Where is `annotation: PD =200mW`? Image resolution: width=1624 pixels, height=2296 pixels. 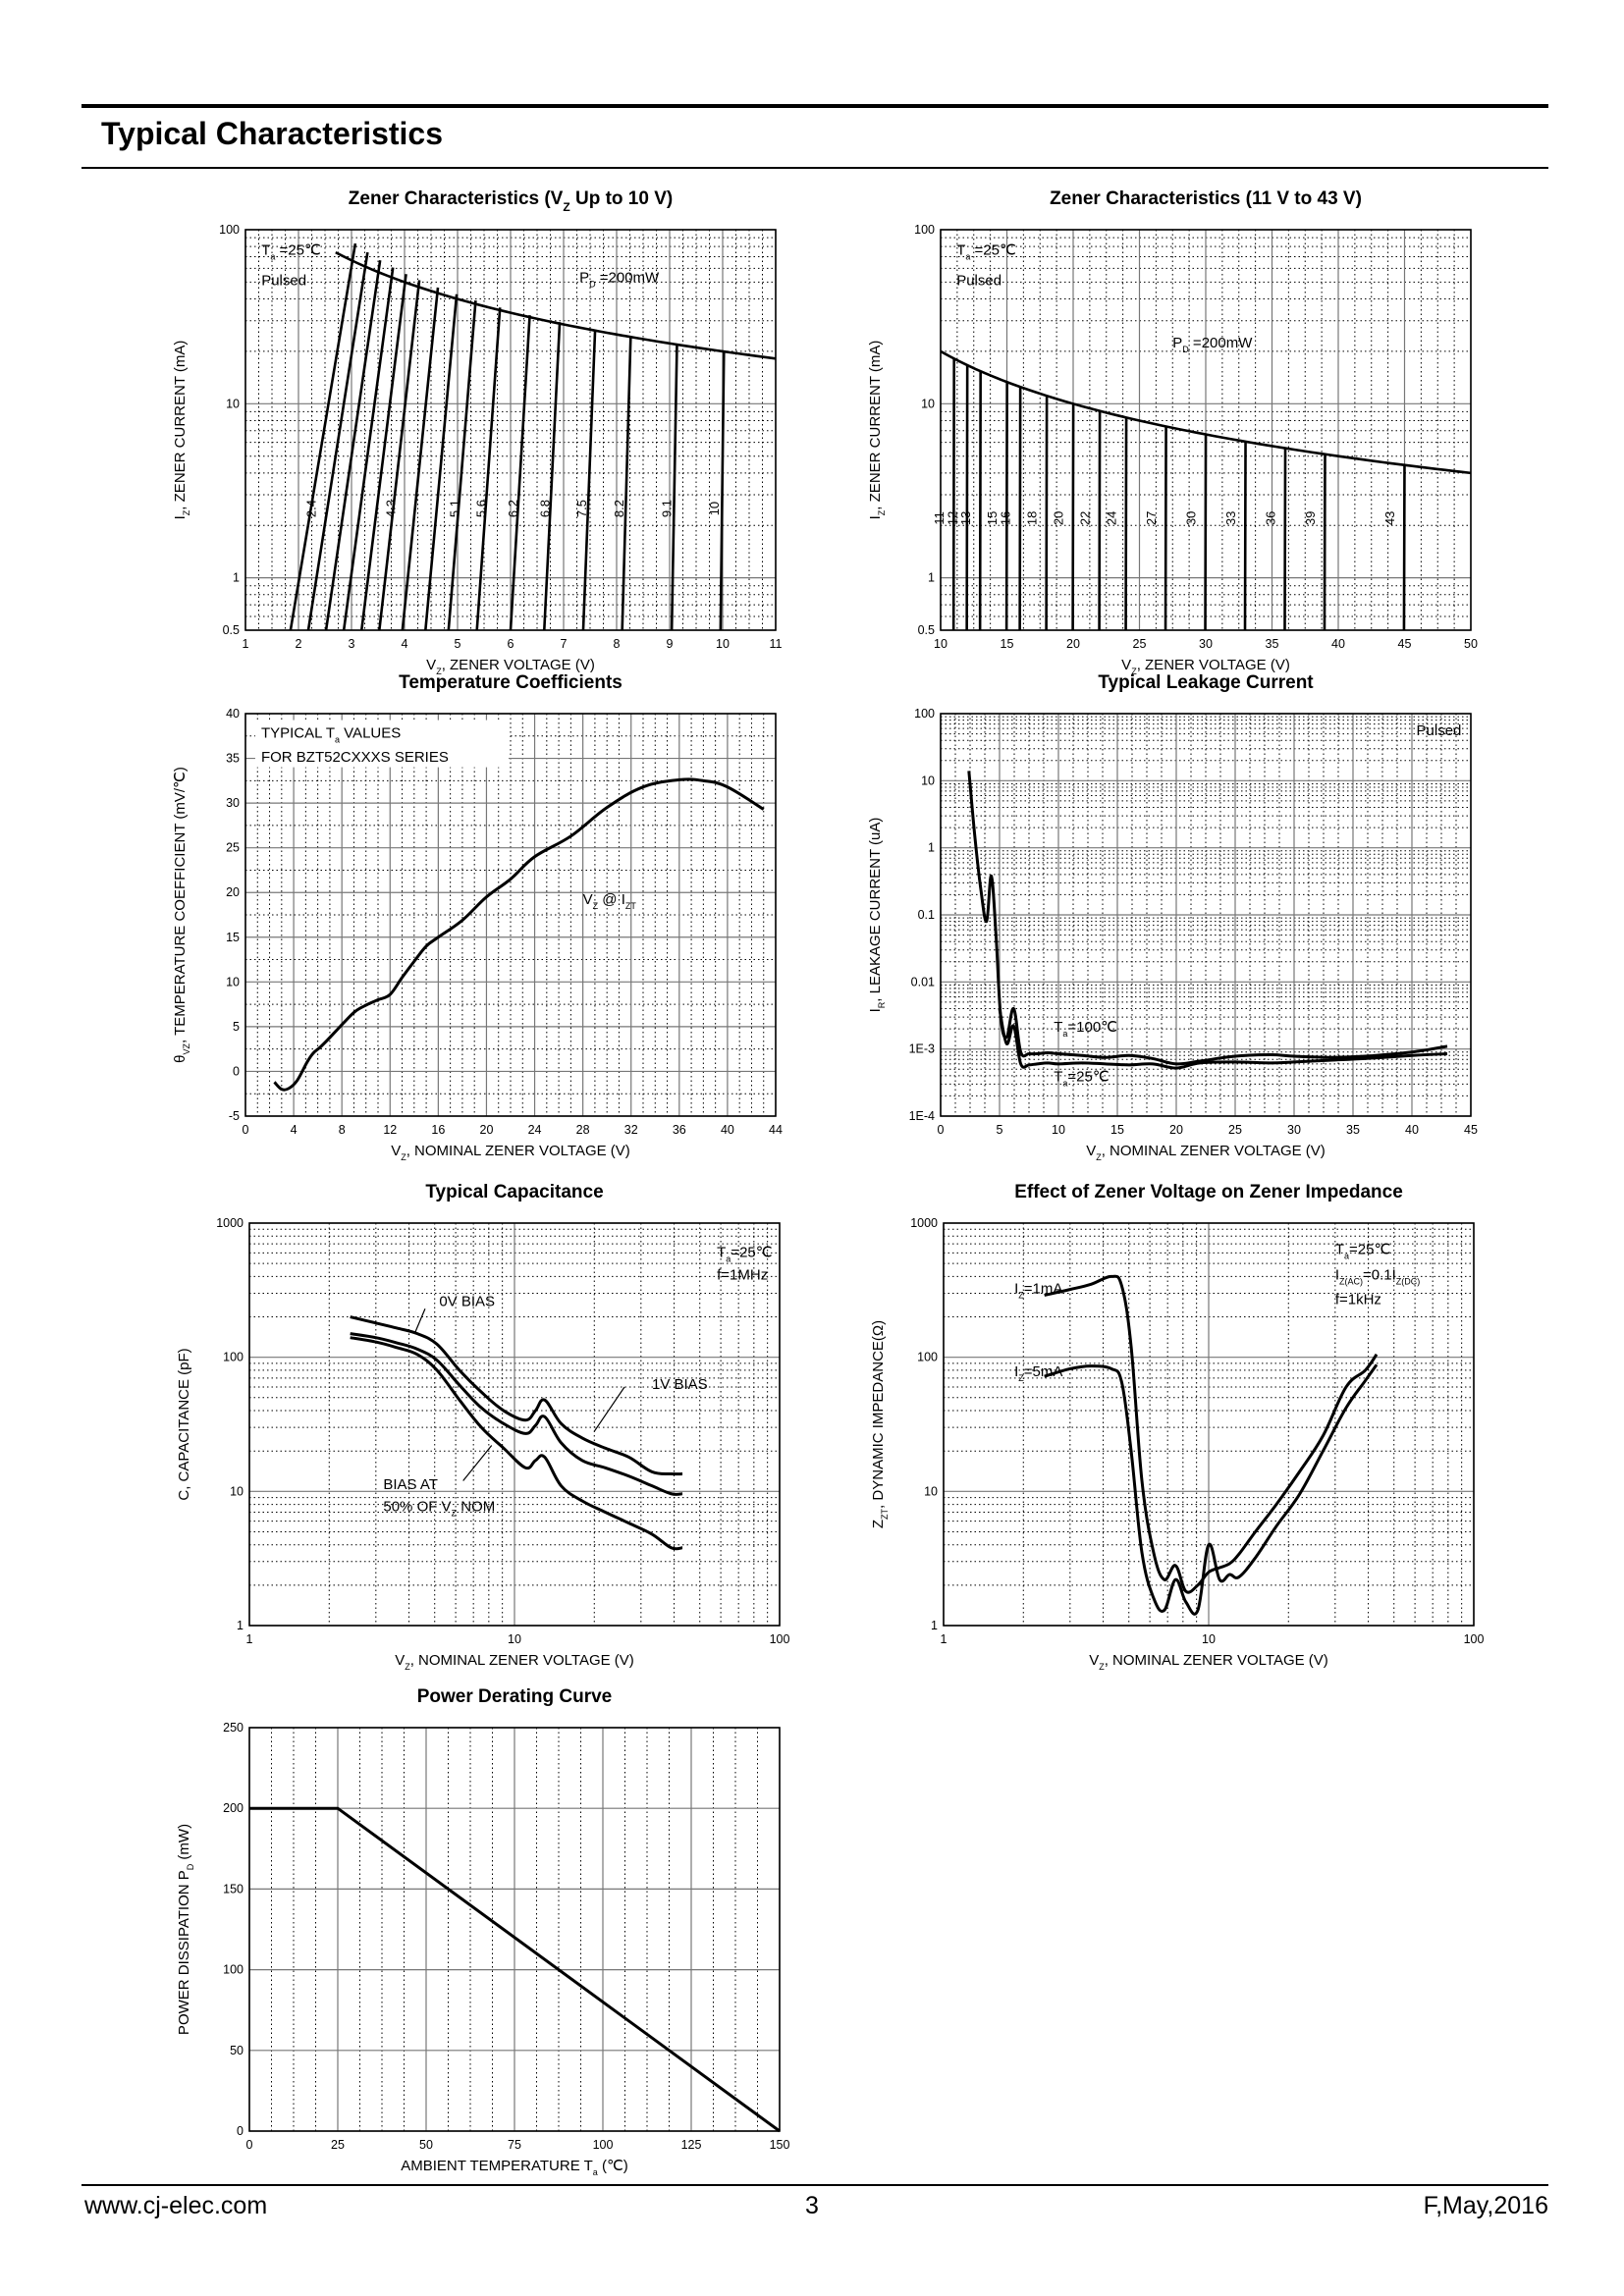
annotation: PD =200mW is located at coordinates (619, 279).